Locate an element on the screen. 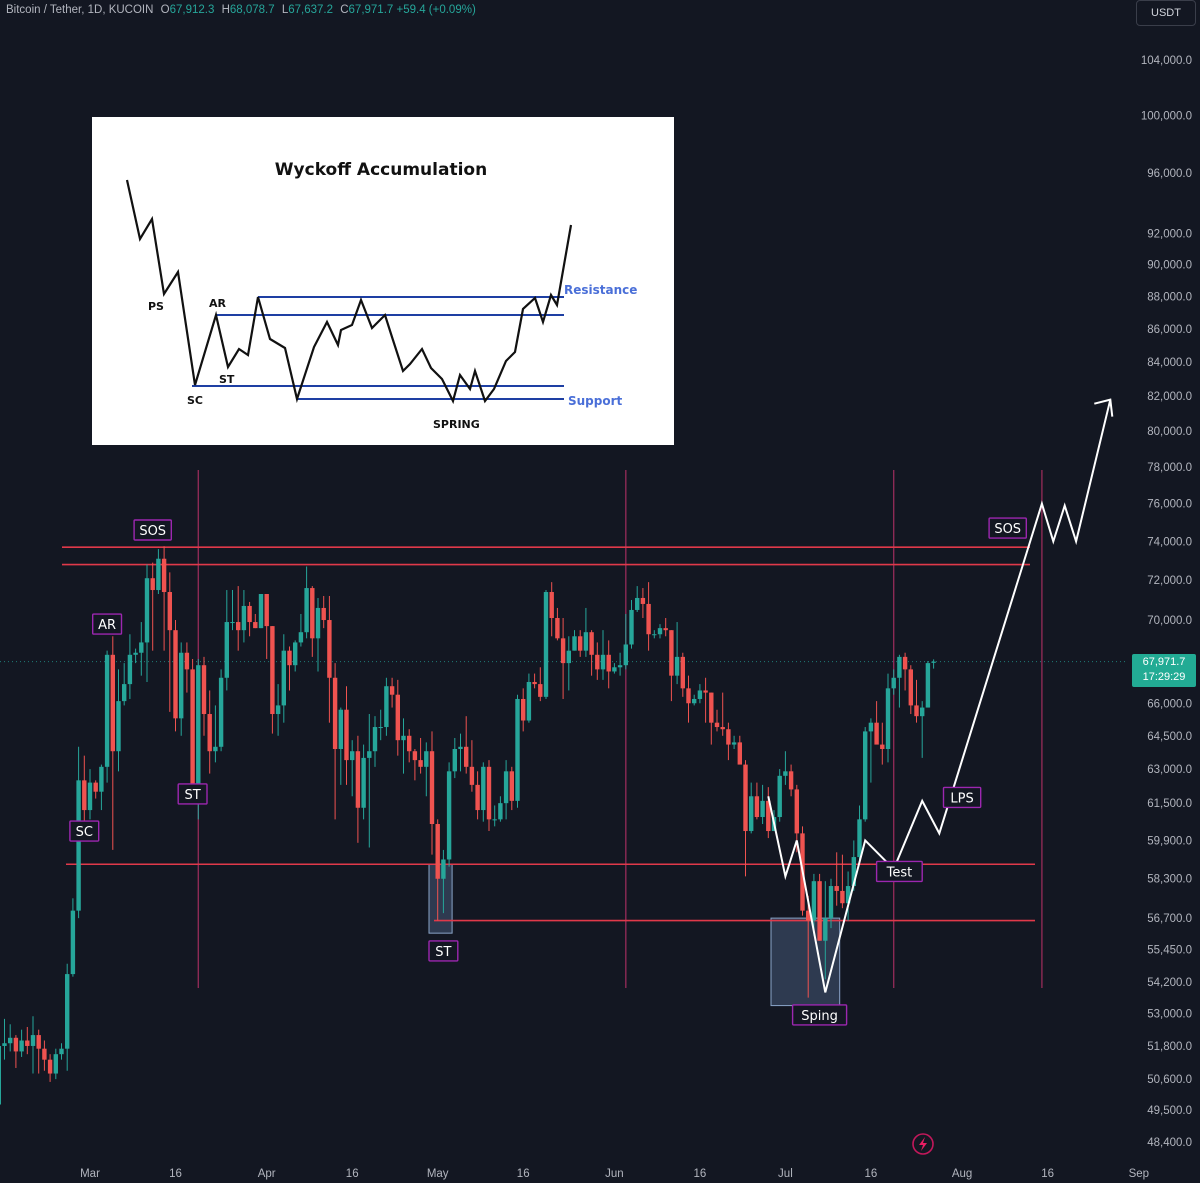 The image size is (1200, 1183). last-price: 67,971.7 is located at coordinates (1164, 662).